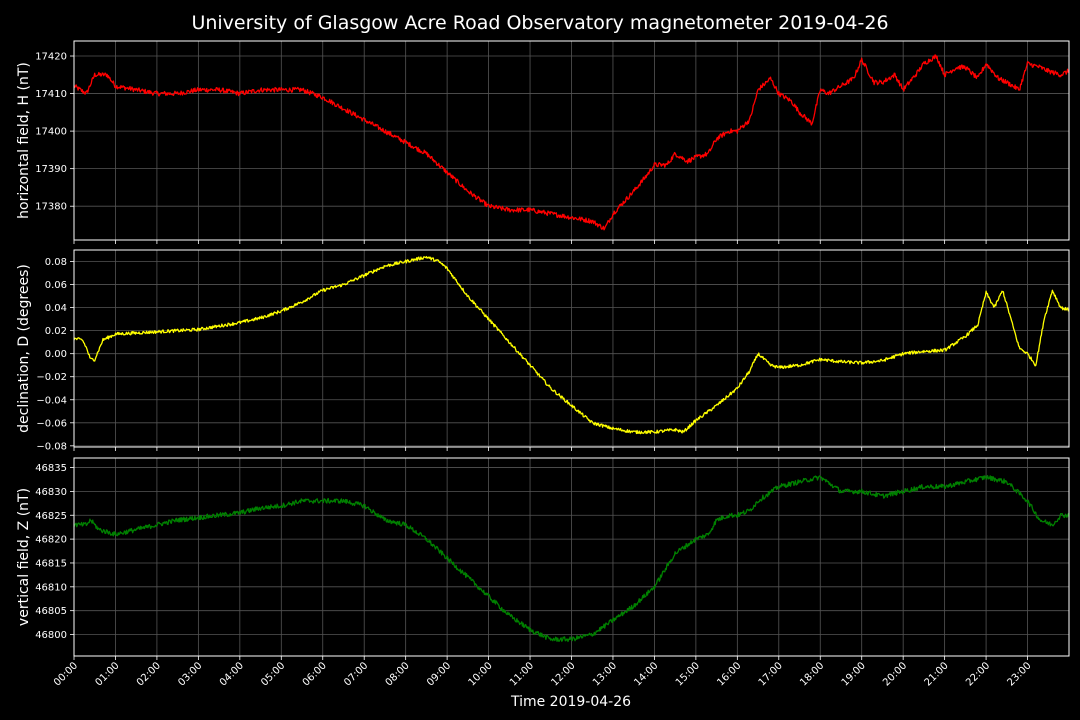 The height and width of the screenshot is (720, 1080). What do you see at coordinates (56, 308) in the screenshot?
I see `y-tick-label: 0.04` at bounding box center [56, 308].